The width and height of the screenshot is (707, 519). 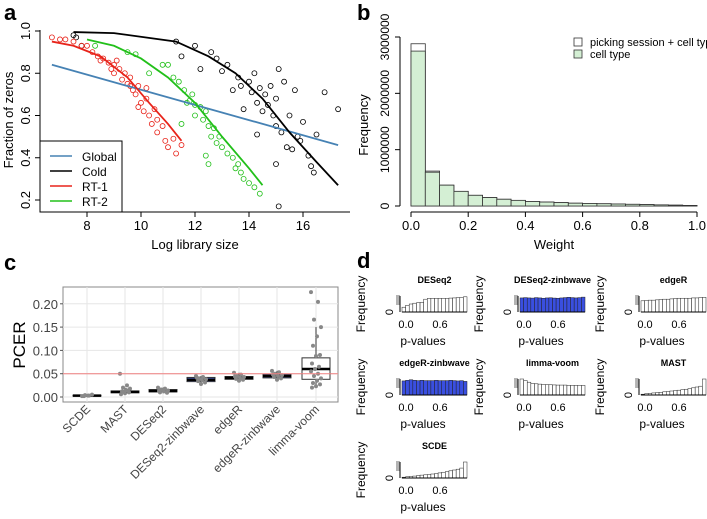 What do you see at coordinates (361, 304) in the screenshot?
I see `y-axis-label: Frequency` at bounding box center [361, 304].